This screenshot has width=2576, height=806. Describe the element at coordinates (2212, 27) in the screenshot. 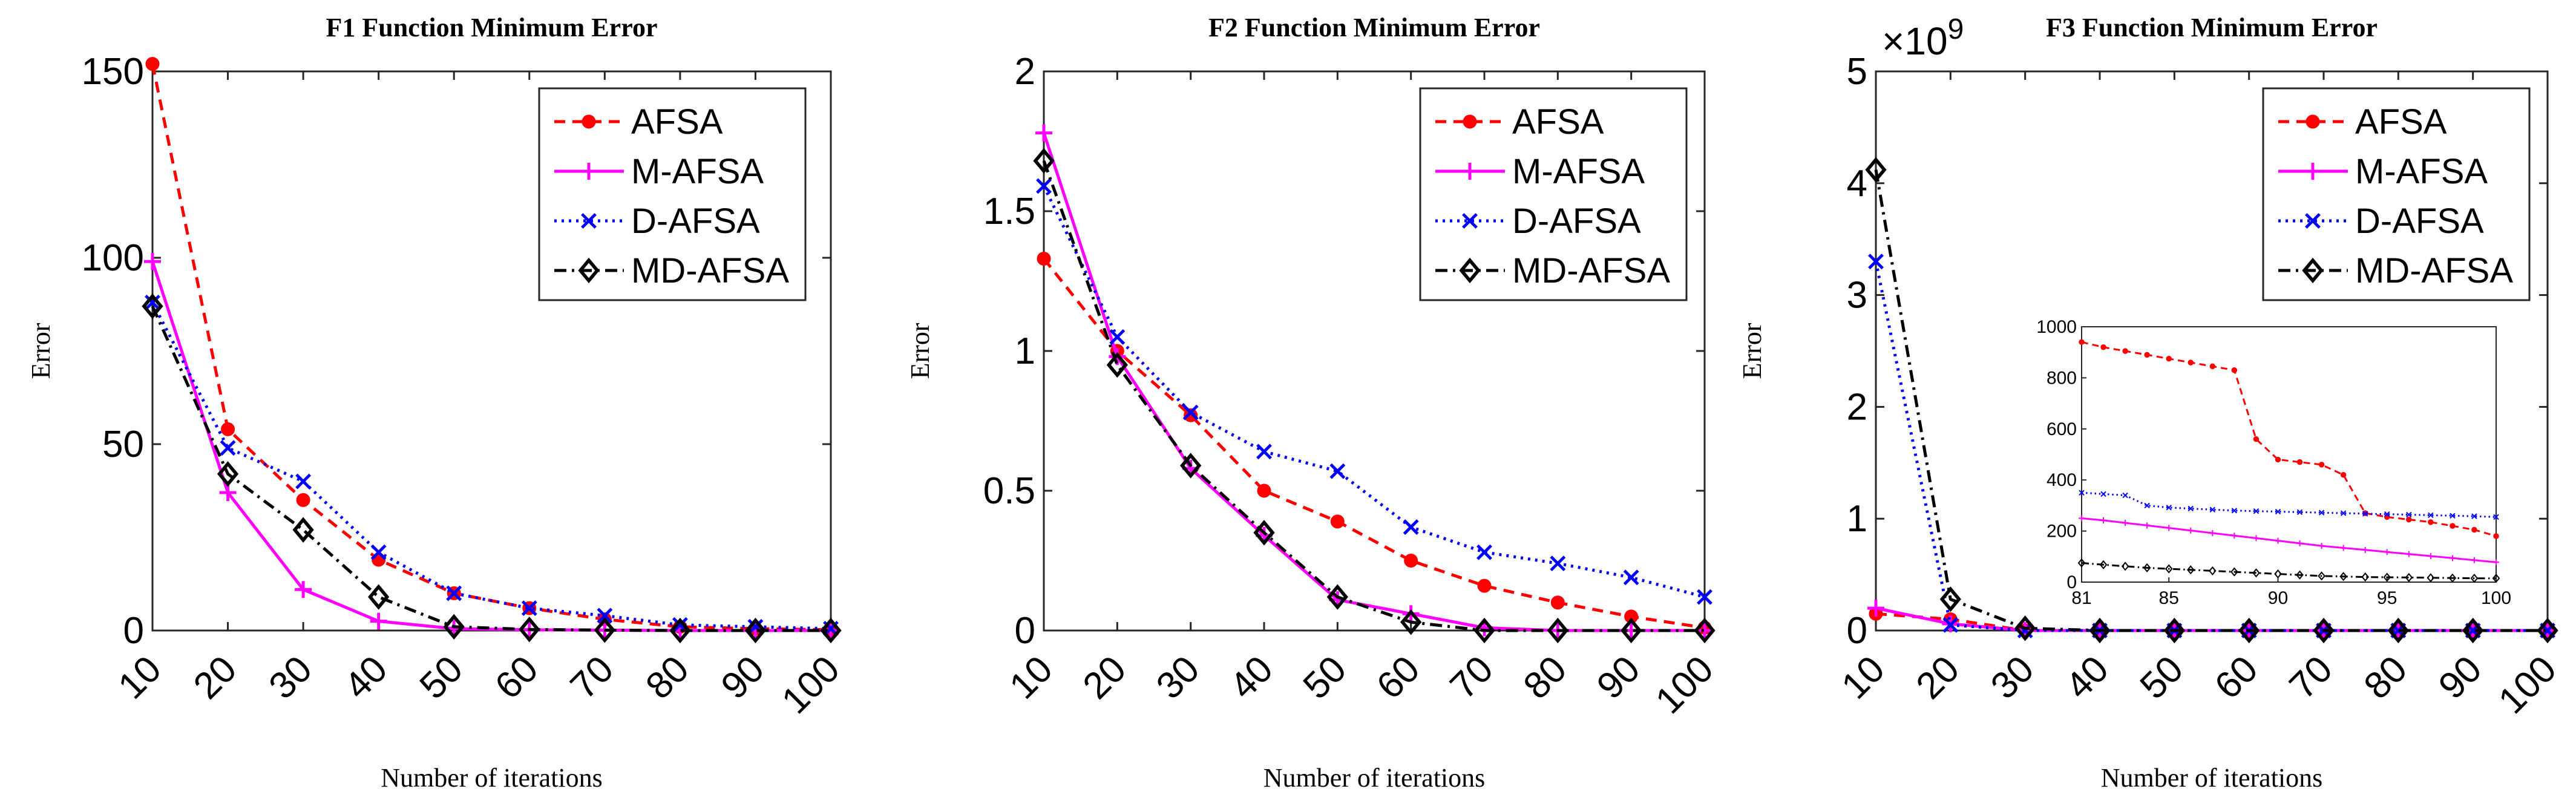

I see `f3-chart-title: F3 Function Minimum Error` at that location.